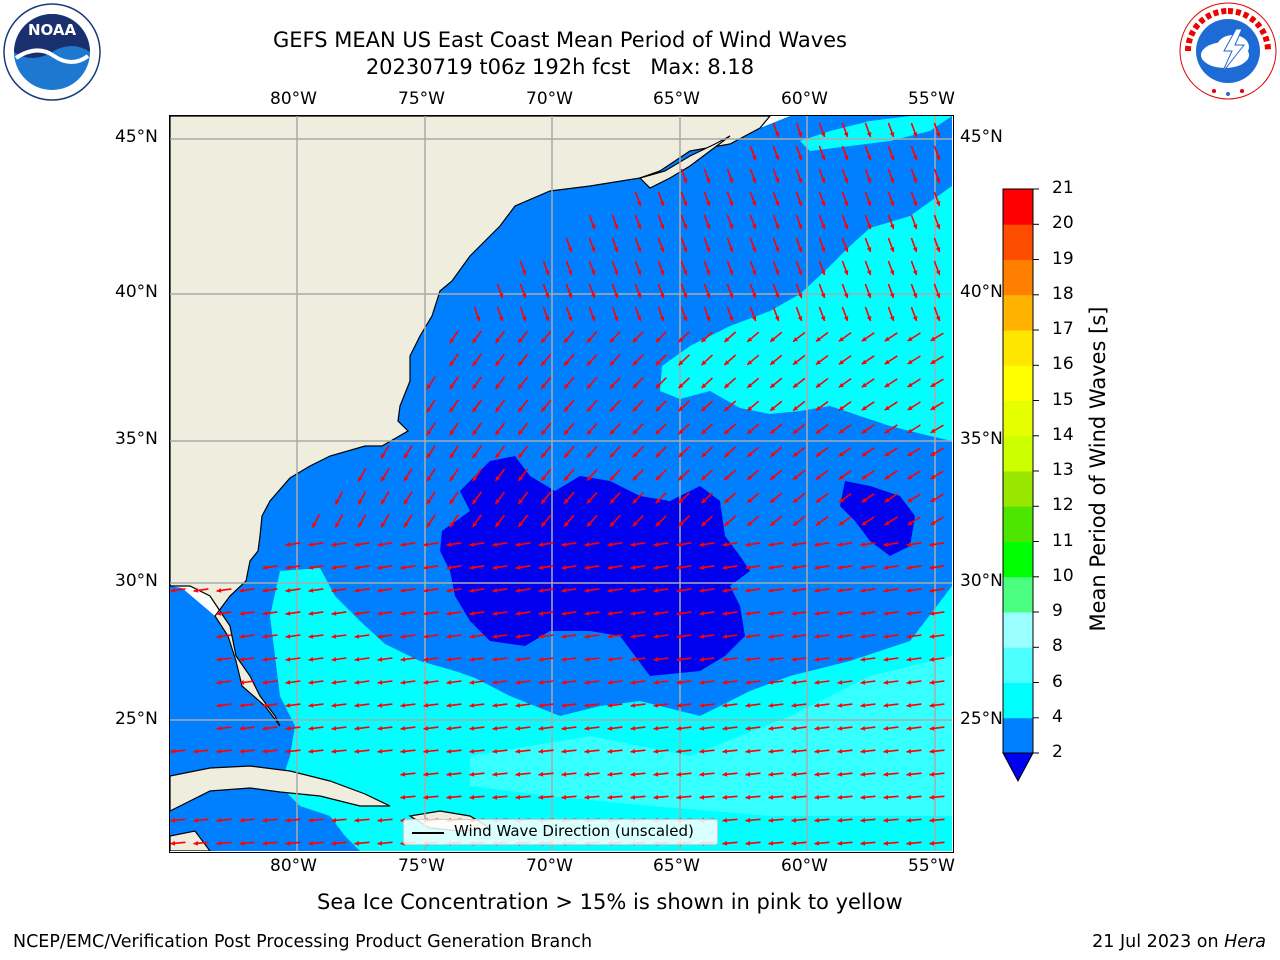 This screenshot has height=960, width=1280. I want to click on lon-tick-top-65w: 65°W, so click(676, 99).